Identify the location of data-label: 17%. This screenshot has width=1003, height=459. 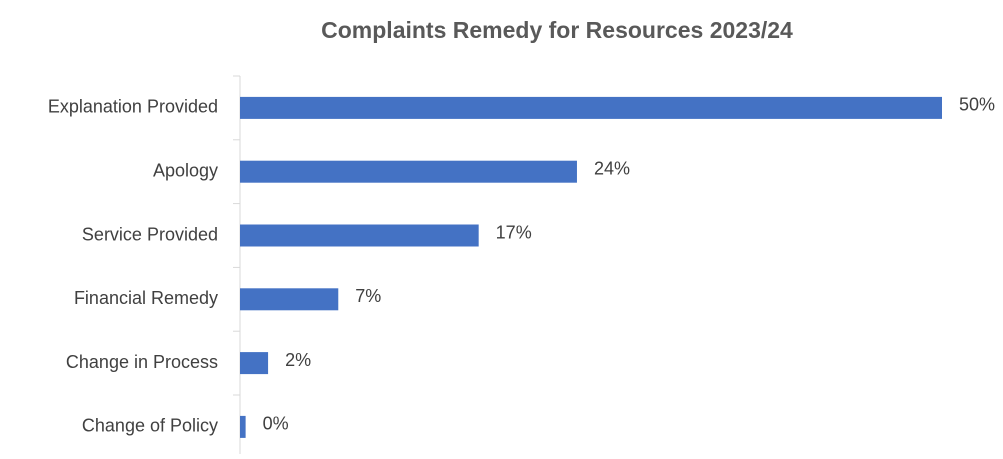
(514, 232).